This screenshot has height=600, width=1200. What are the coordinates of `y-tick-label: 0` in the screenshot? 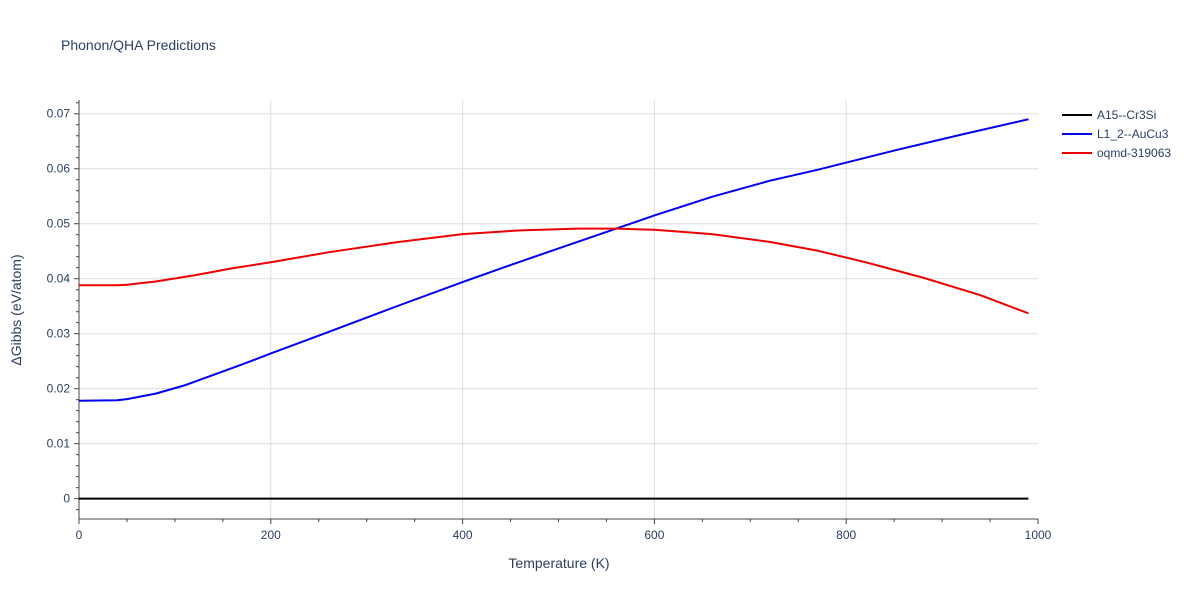 It's located at (66, 499).